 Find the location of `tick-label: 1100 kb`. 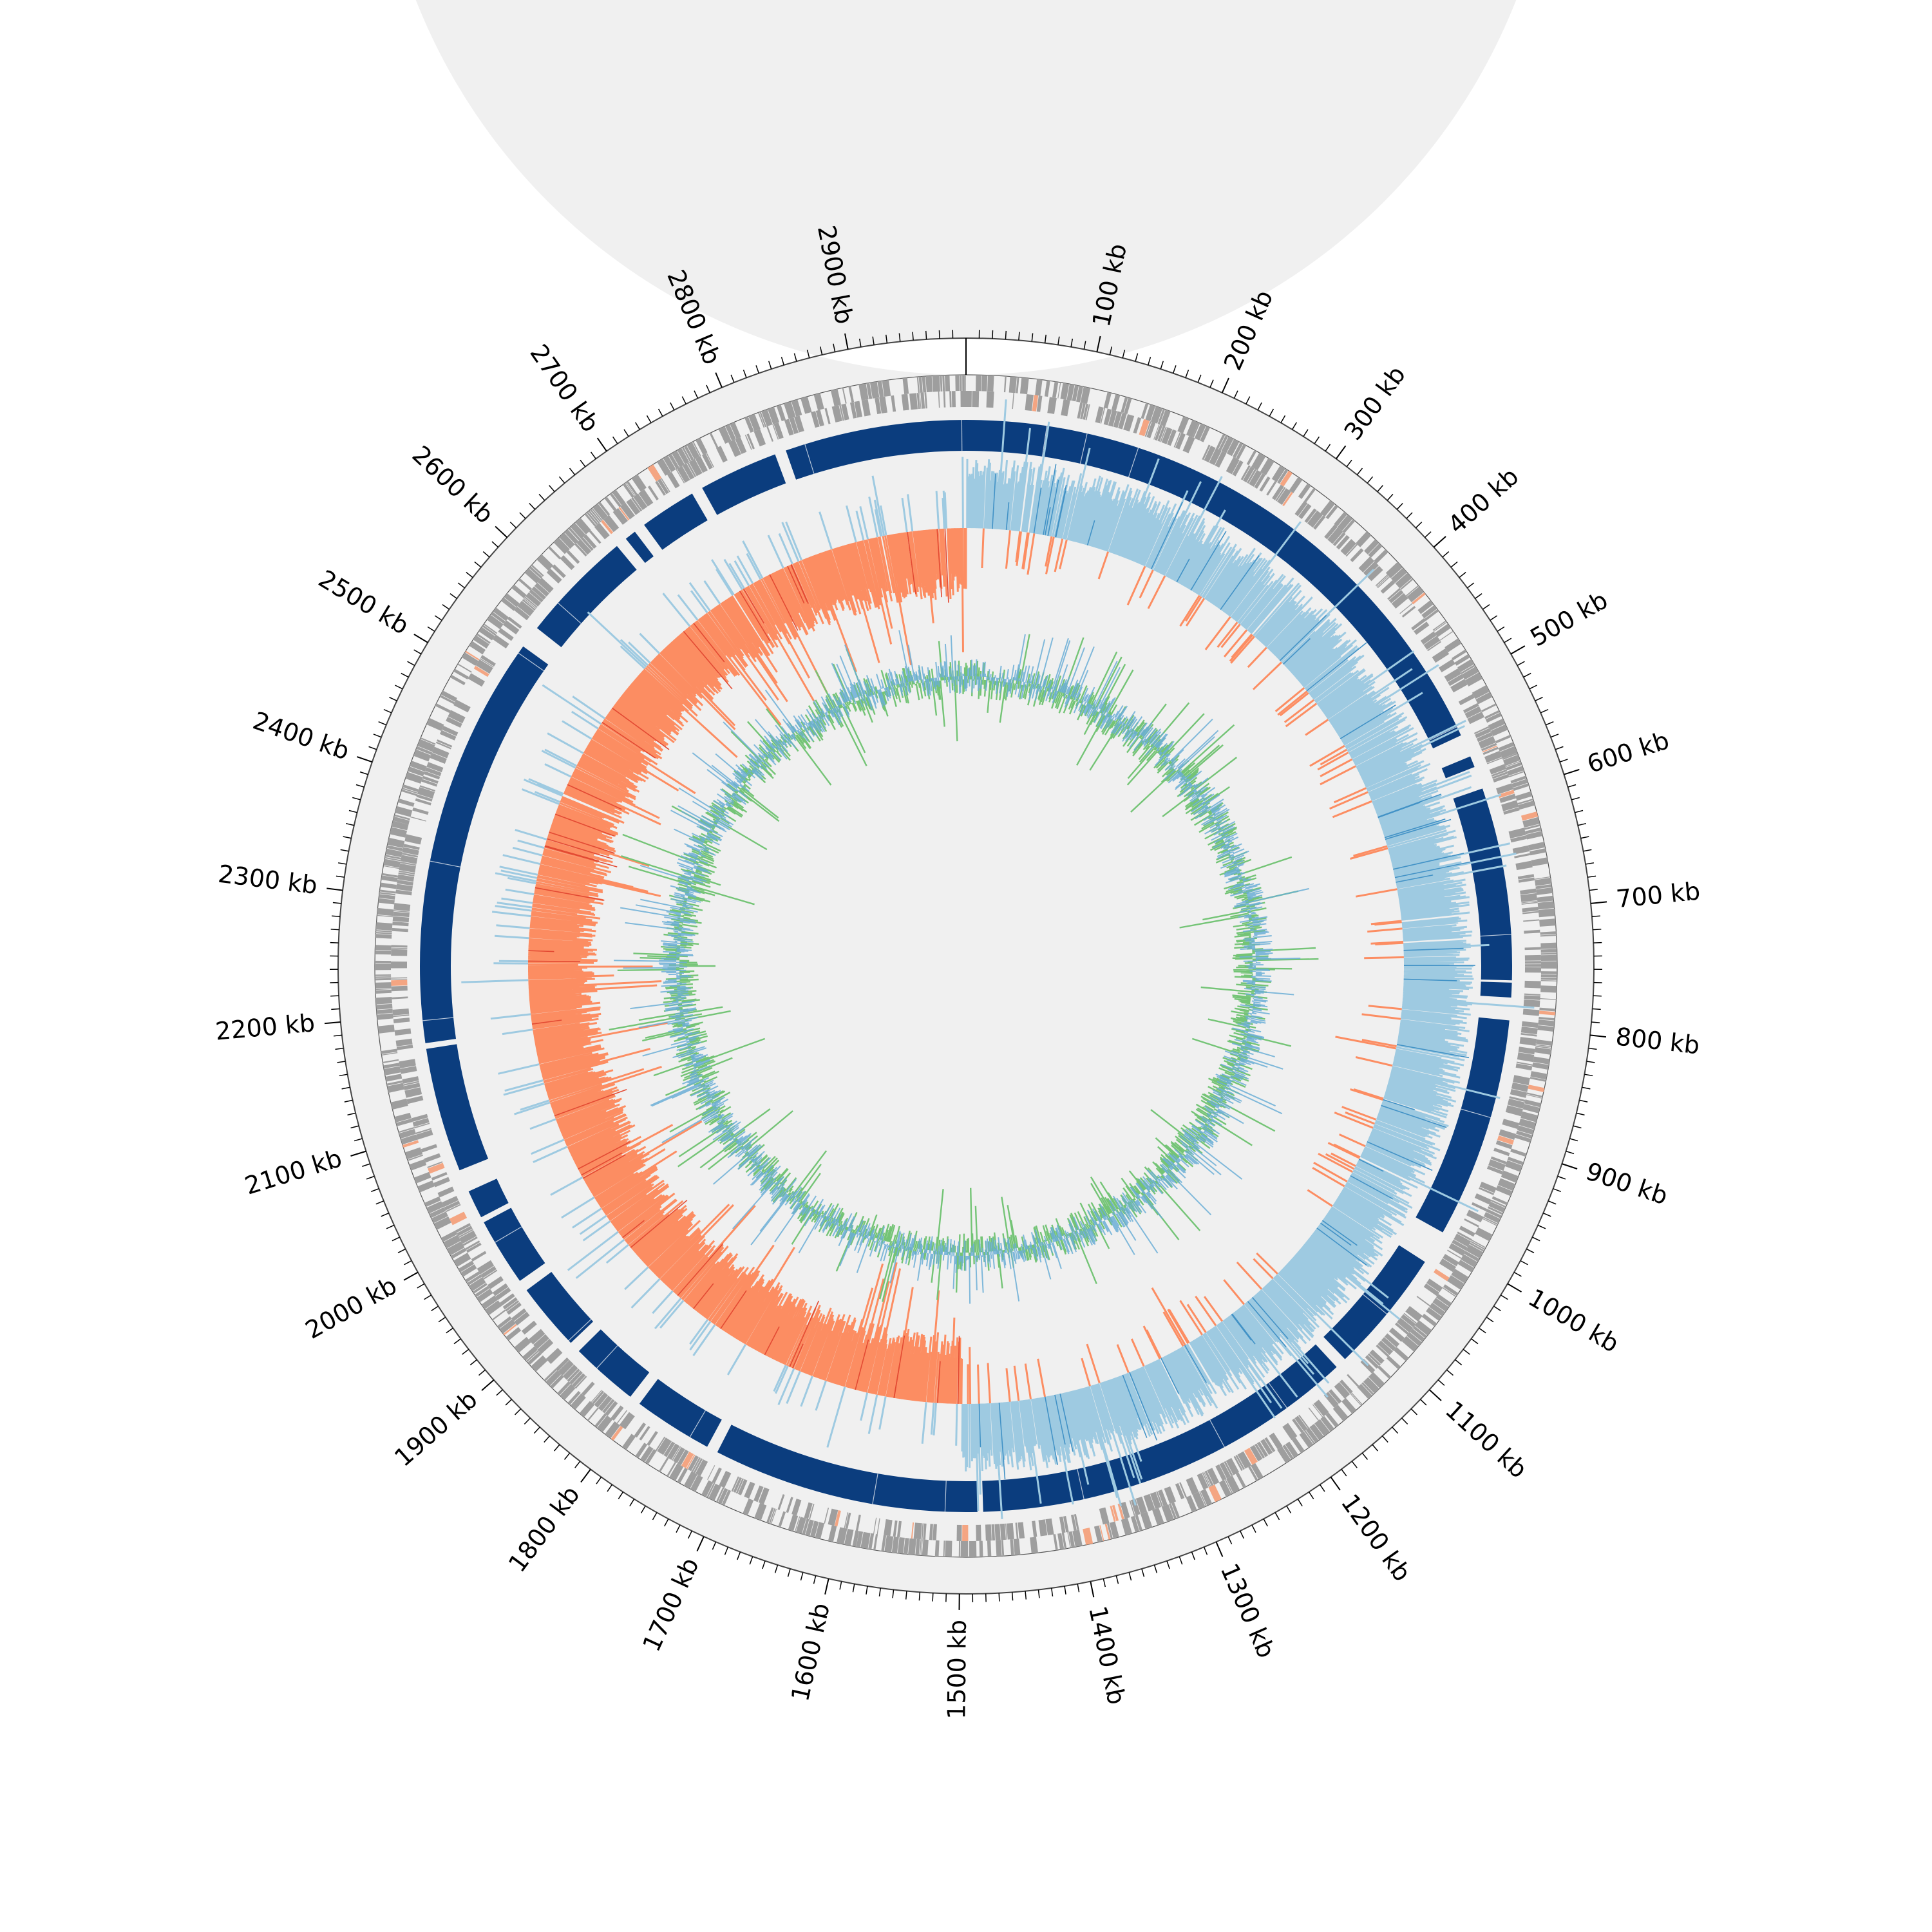

tick-label: 1100 kb is located at coordinates (1486, 1440).